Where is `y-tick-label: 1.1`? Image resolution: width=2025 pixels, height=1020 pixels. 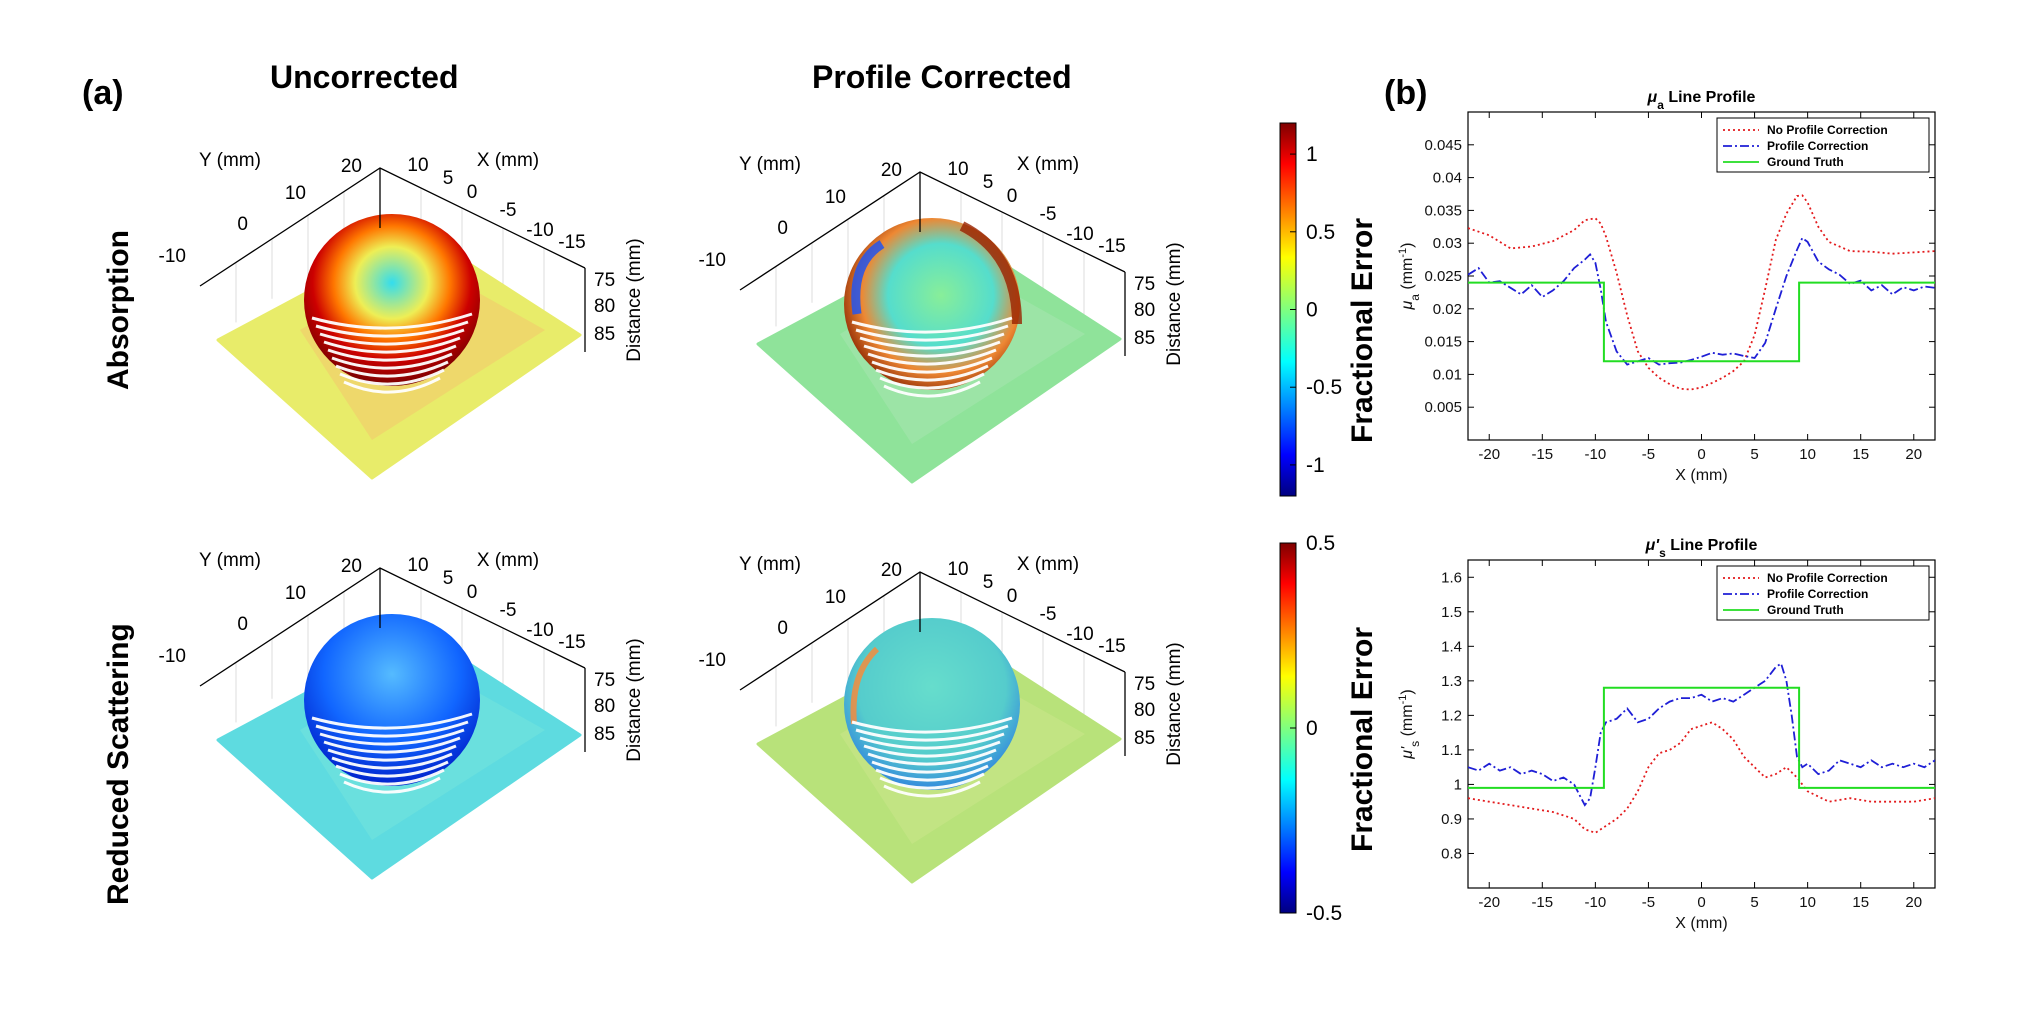
y-tick-label: 1.1 is located at coordinates (1451, 750).